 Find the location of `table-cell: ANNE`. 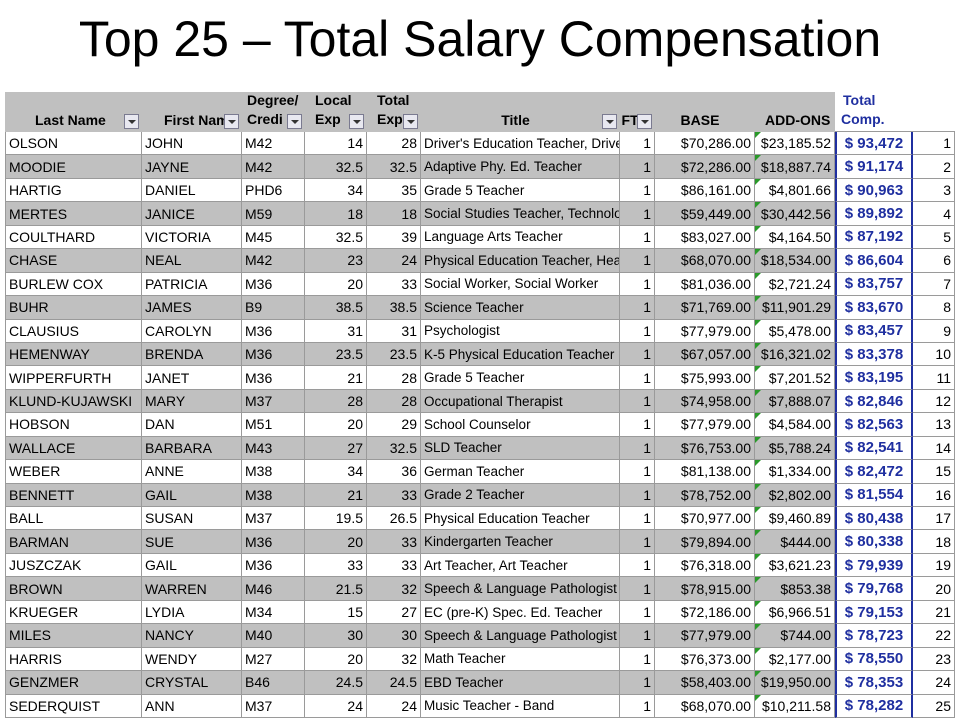

table-cell: ANNE is located at coordinates (192, 472).